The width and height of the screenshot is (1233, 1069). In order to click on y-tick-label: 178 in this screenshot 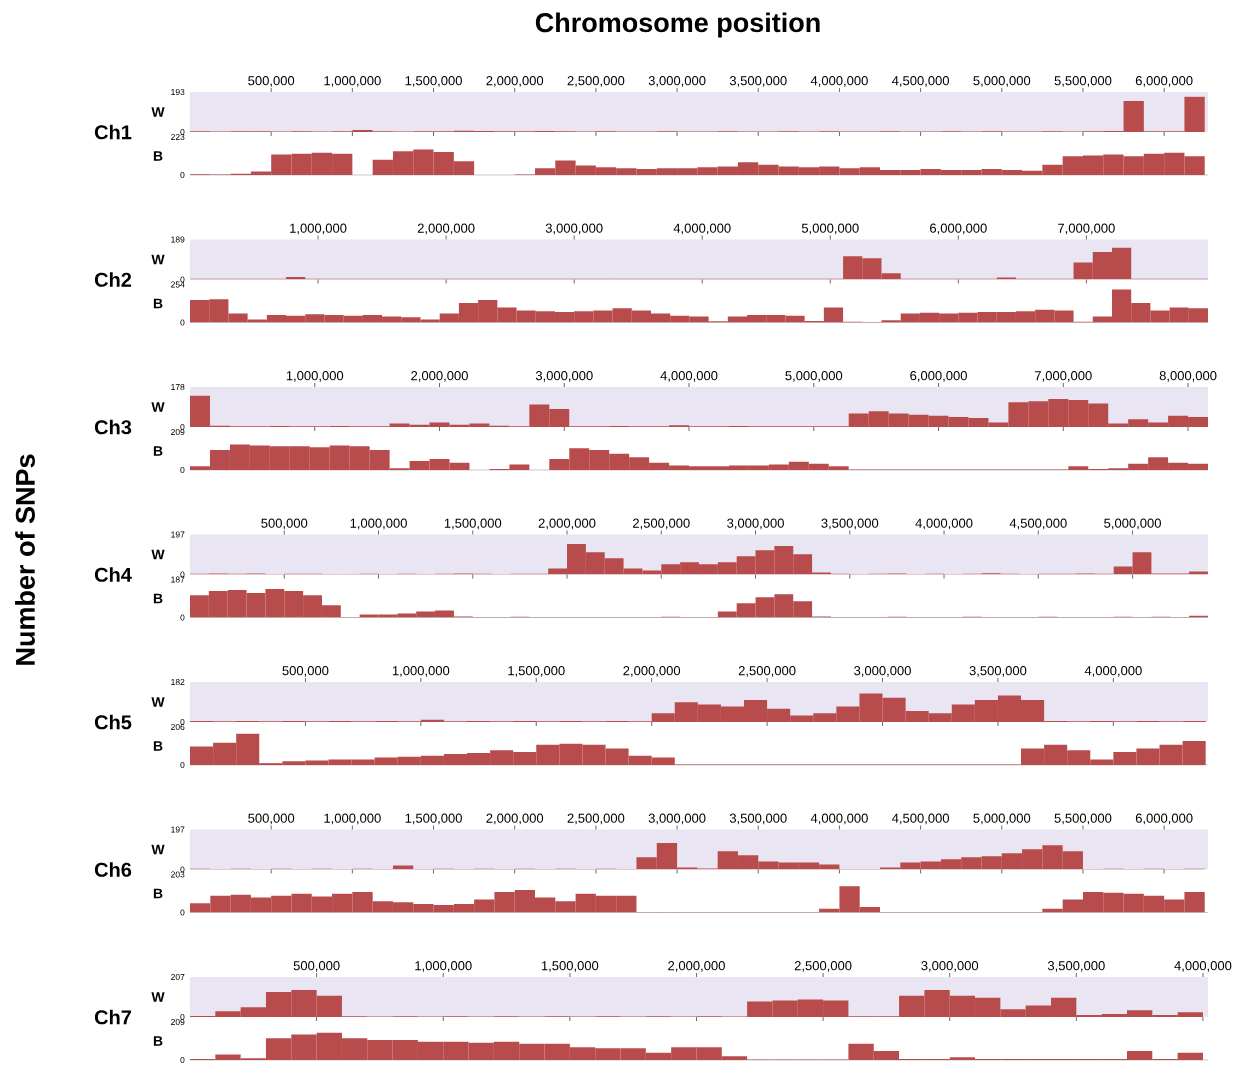, I will do `click(178, 386)`.